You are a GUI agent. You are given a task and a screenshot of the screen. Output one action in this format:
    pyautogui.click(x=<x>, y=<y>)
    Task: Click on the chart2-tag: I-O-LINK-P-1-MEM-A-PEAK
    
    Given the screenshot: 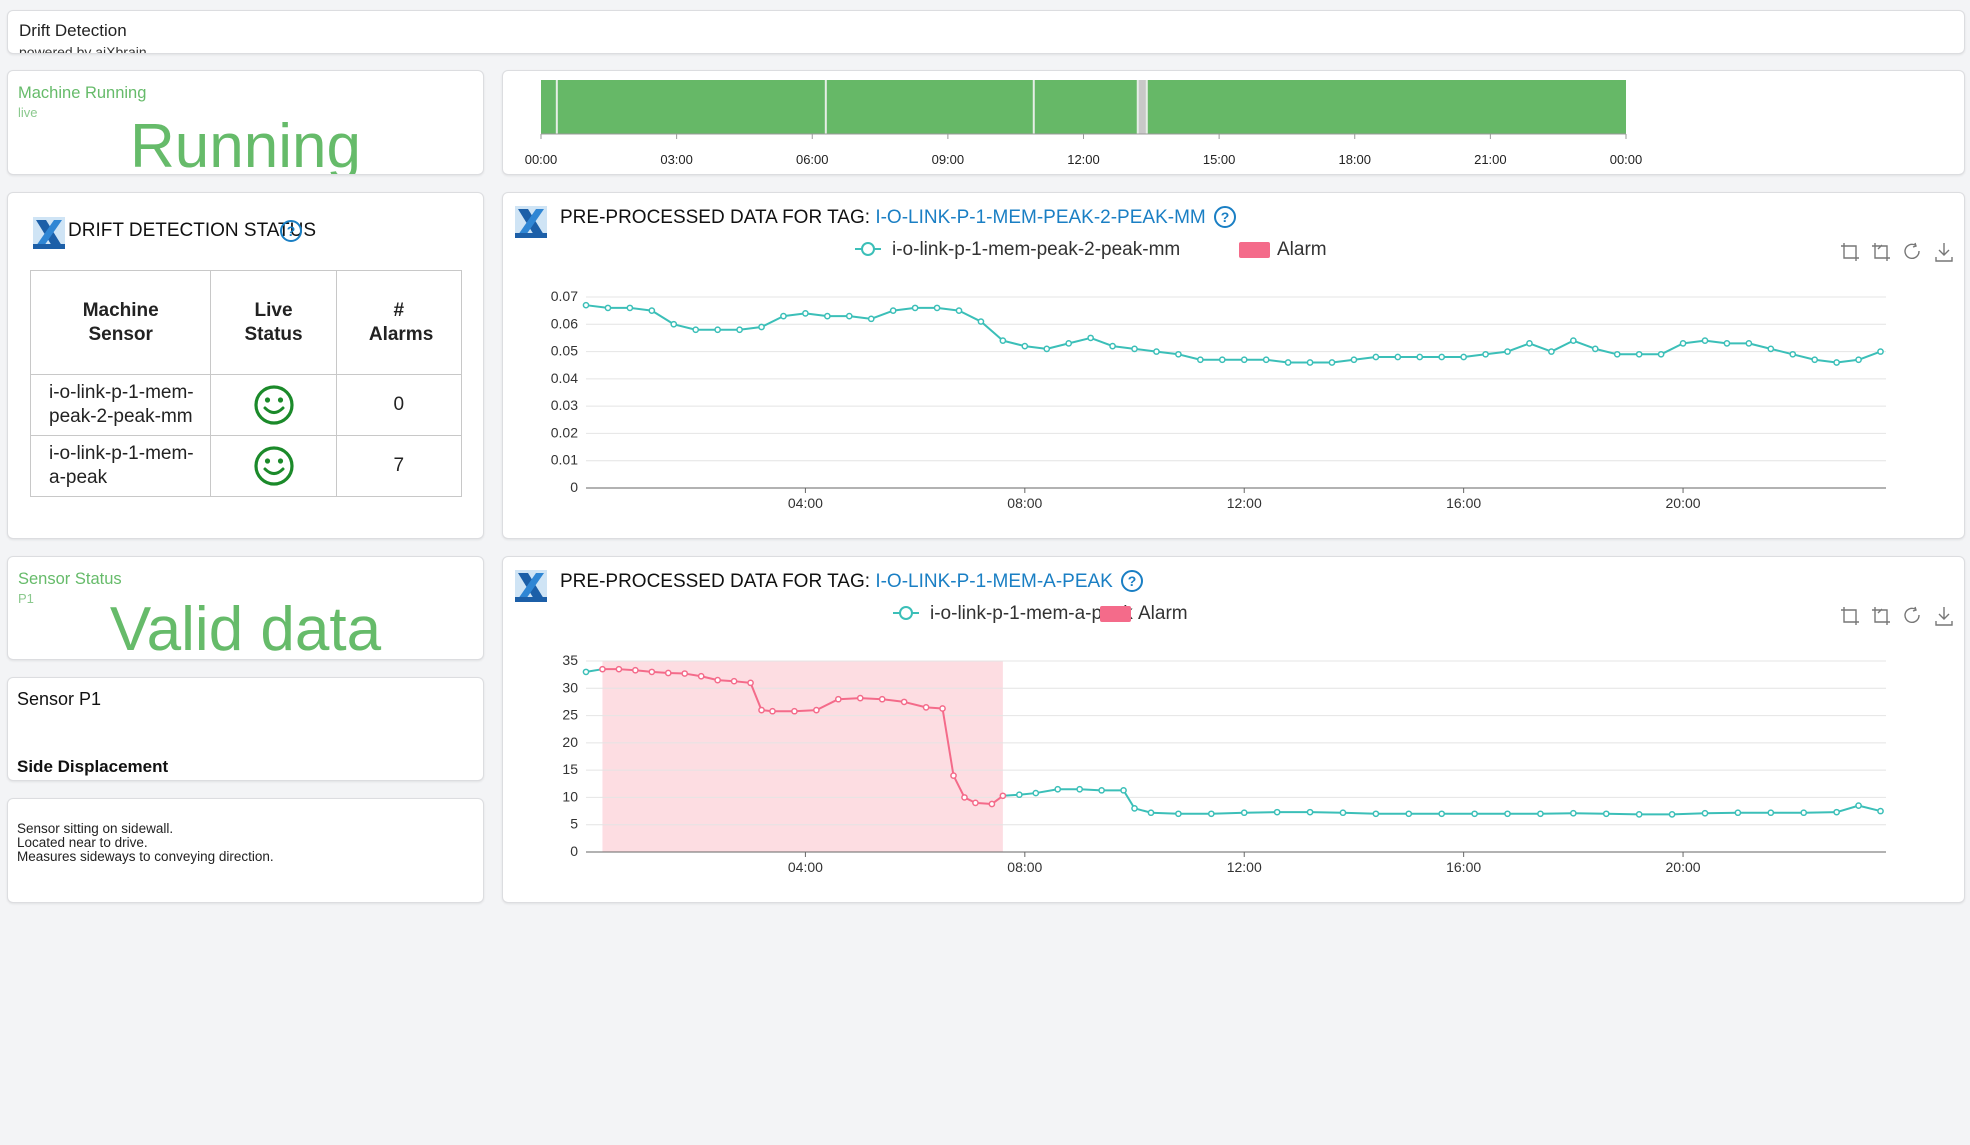 What is the action you would take?
    pyautogui.click(x=994, y=581)
    